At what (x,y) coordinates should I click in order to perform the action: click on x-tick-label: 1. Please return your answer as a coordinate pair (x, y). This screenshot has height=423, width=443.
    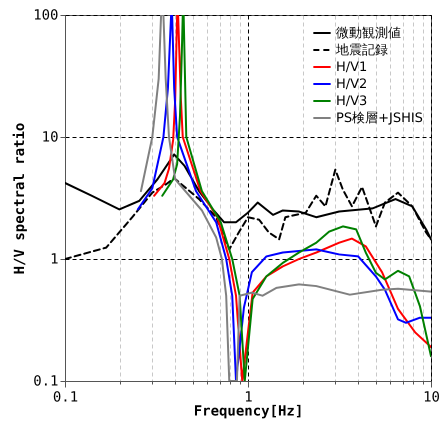
    Looking at the image, I should click on (248, 398).